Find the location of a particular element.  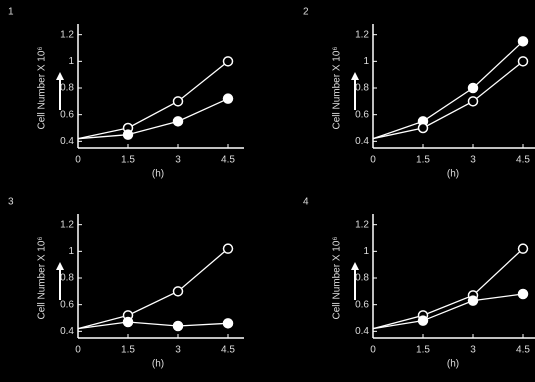

panel-number: 2 is located at coordinates (306, 12).